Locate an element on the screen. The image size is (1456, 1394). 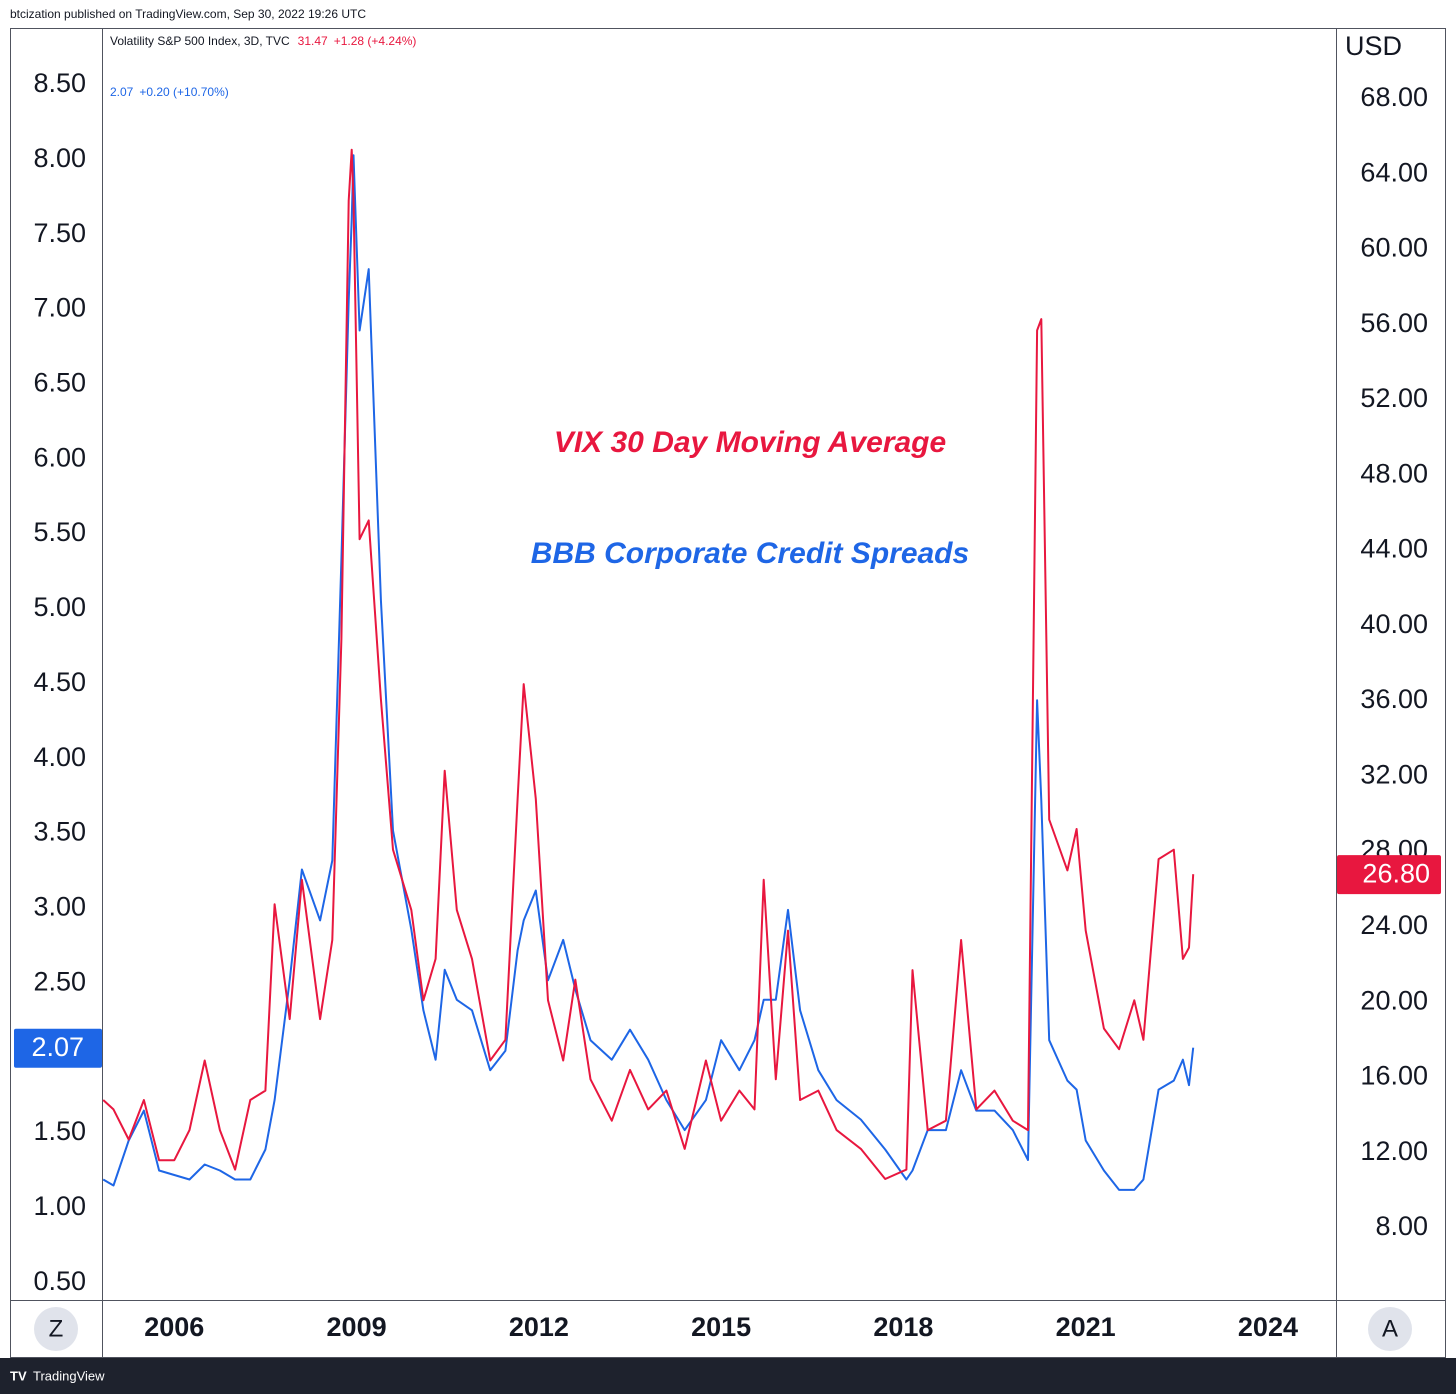
legend-change: +1.28 (+4.24%) is located at coordinates (375, 41).